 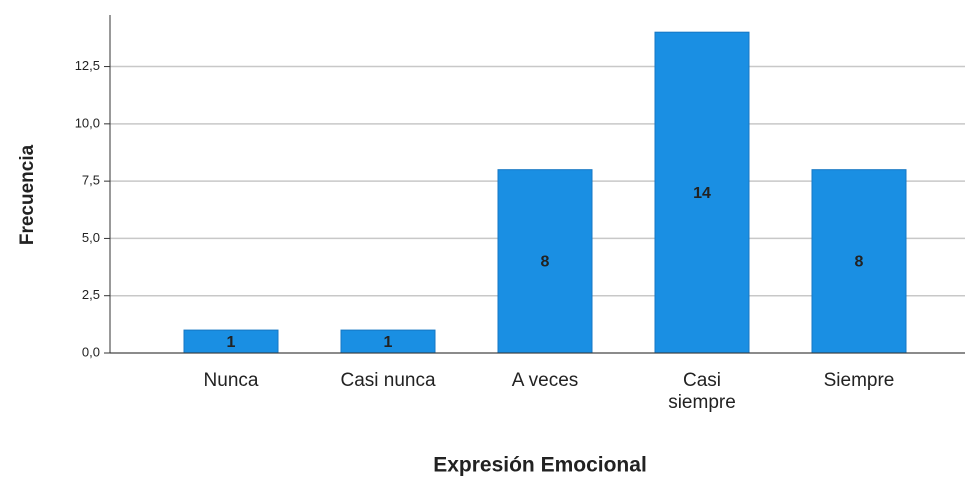 I want to click on x-tick-label: Casi nunca, so click(x=388, y=380).